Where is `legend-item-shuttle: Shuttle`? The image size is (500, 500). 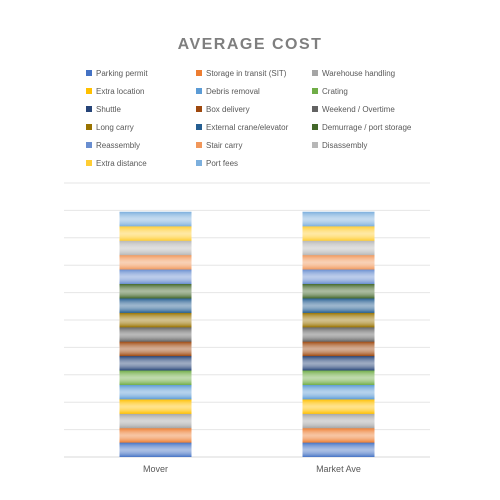
legend-item-shuttle: Shuttle is located at coordinates (103, 109).